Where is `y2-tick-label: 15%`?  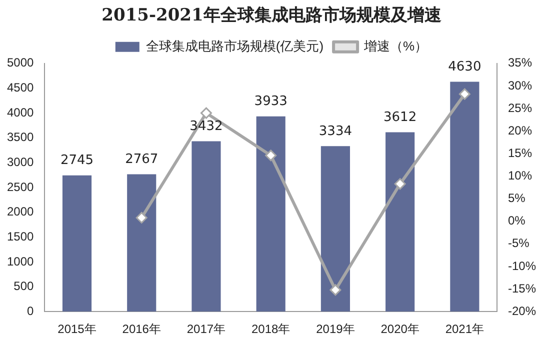 y2-tick-label: 15% is located at coordinates (520, 153).